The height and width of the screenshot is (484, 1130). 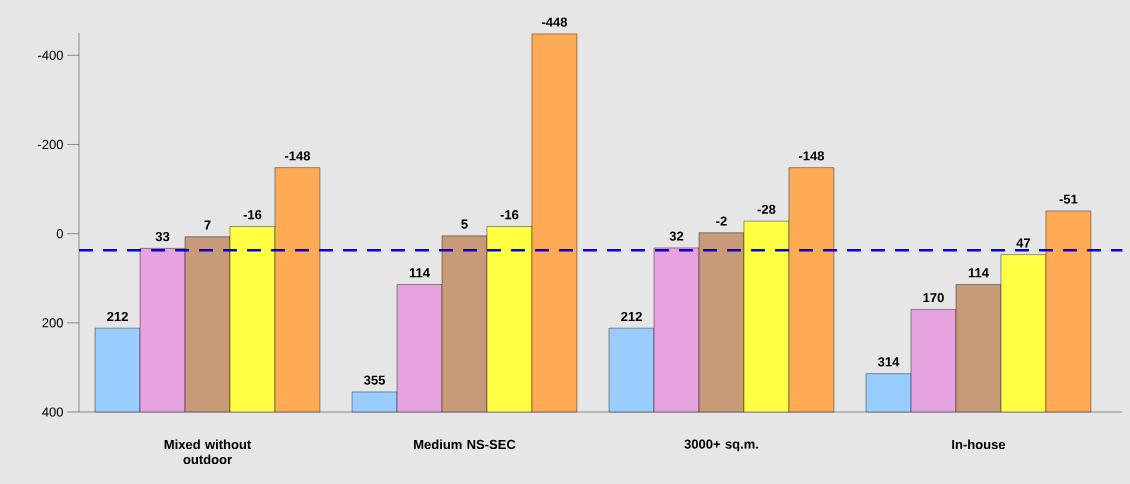 I want to click on y-tick-label: -400, so click(x=50, y=55).